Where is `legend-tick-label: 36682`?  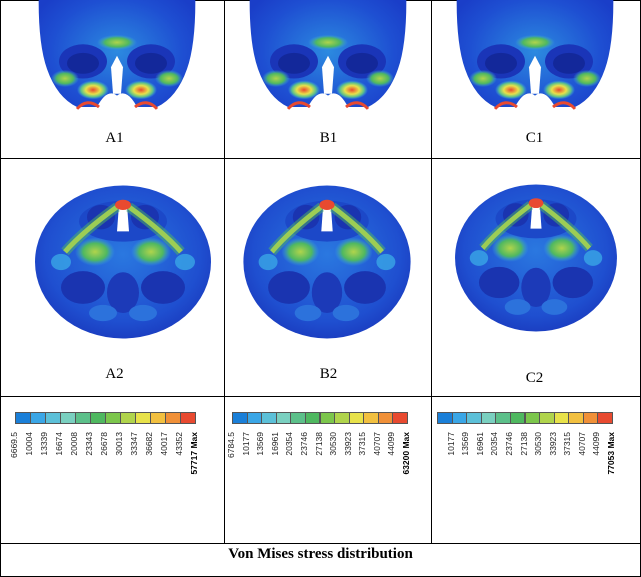 legend-tick-label: 36682 is located at coordinates (149, 444).